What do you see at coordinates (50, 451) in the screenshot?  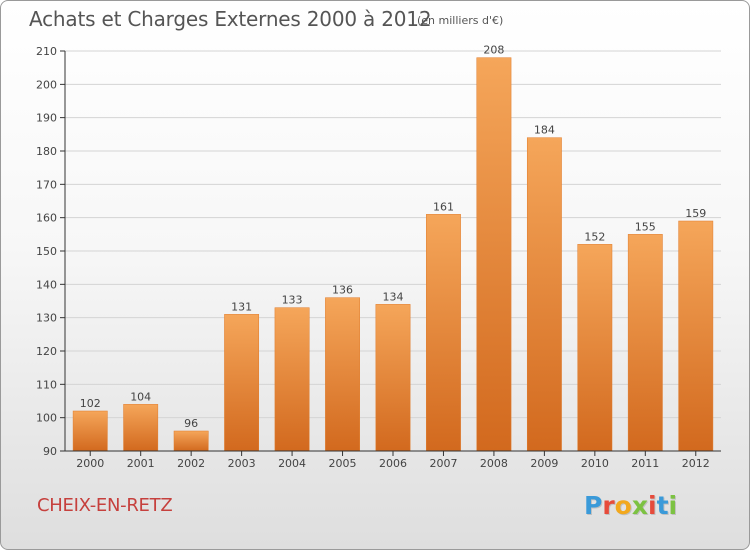 I see `y-tick-label: 90` at bounding box center [50, 451].